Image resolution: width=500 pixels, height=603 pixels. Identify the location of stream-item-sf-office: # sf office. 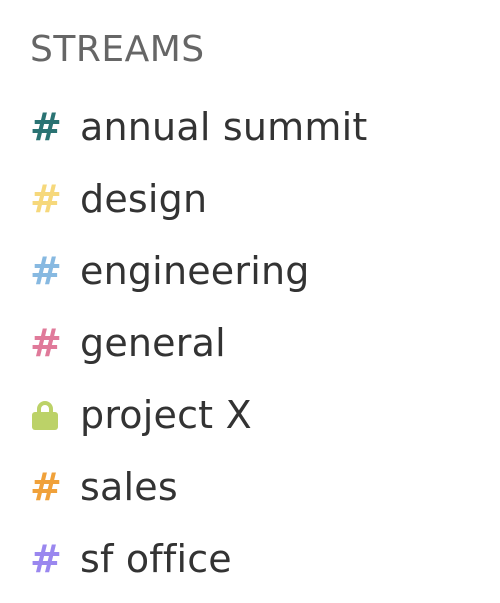
(198, 559).